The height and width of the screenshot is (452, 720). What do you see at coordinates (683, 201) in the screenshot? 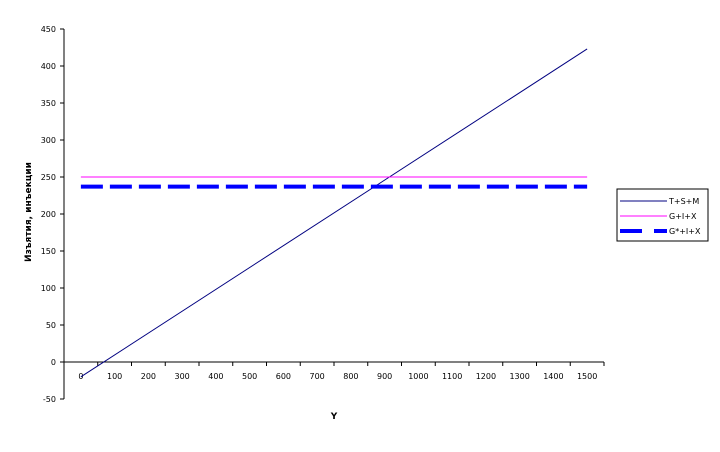
I see `legend-label: T+S+M` at bounding box center [683, 201].